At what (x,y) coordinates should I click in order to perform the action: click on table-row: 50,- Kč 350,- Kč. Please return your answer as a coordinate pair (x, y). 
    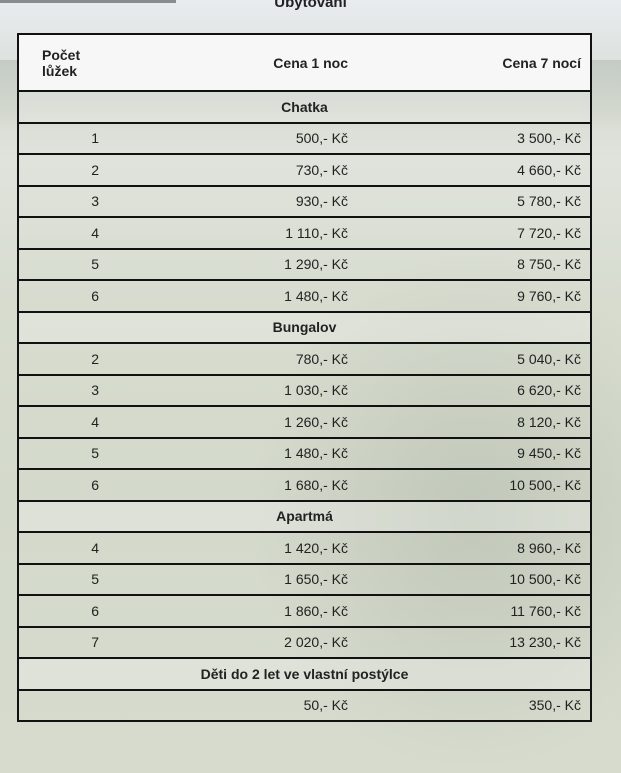
    Looking at the image, I should click on (304, 705).